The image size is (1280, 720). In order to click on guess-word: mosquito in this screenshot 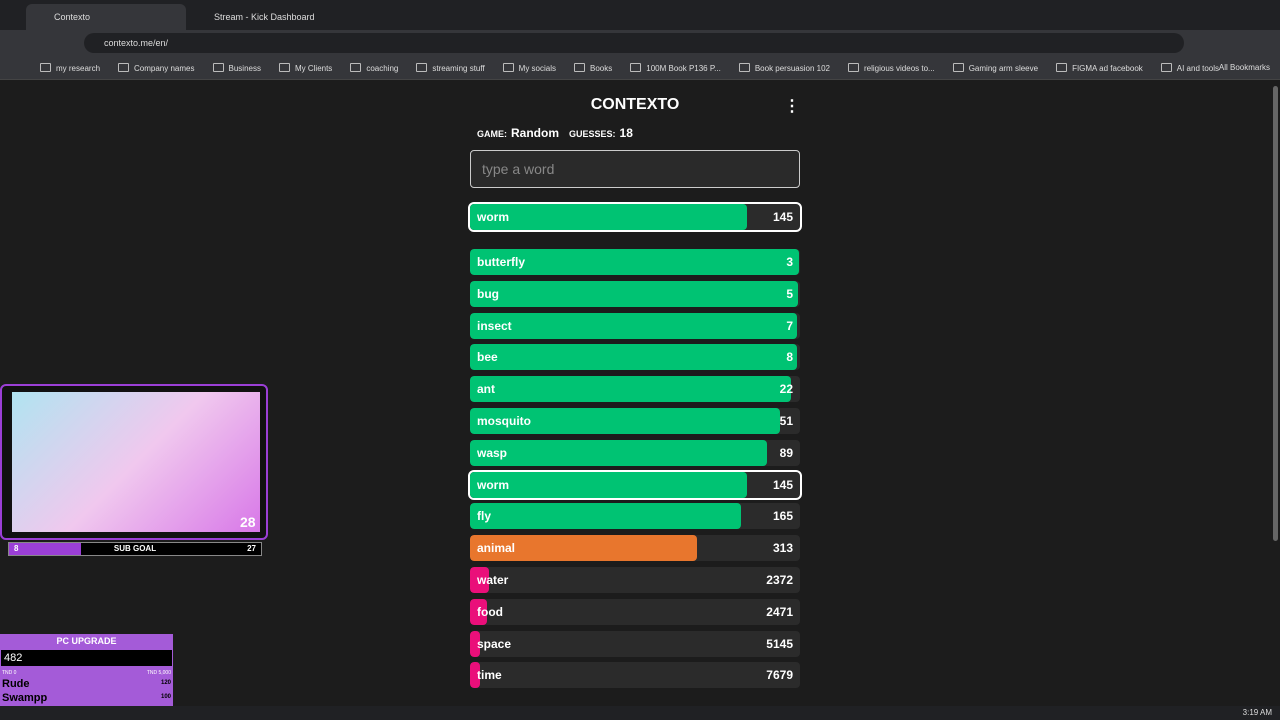, I will do `click(504, 421)`.